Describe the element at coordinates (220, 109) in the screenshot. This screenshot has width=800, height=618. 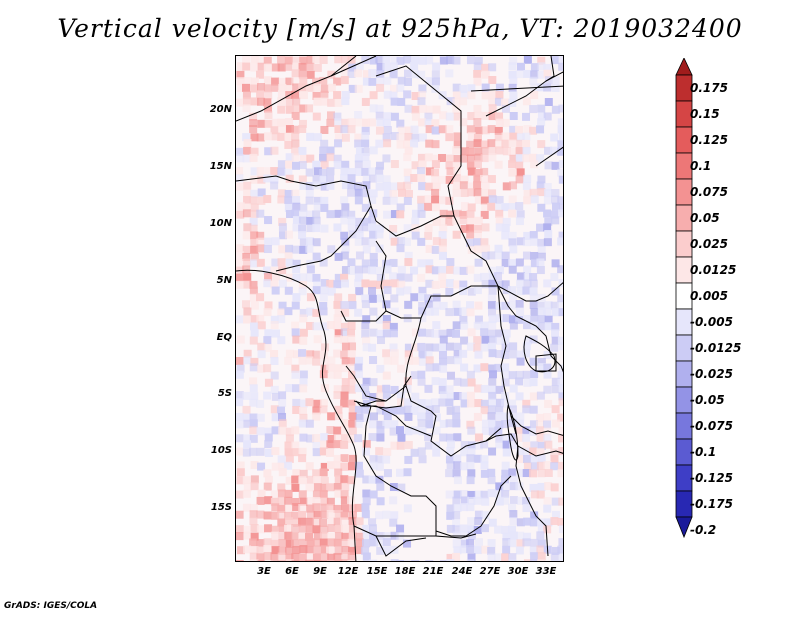
I see `lat-tick-label: 20N` at that location.